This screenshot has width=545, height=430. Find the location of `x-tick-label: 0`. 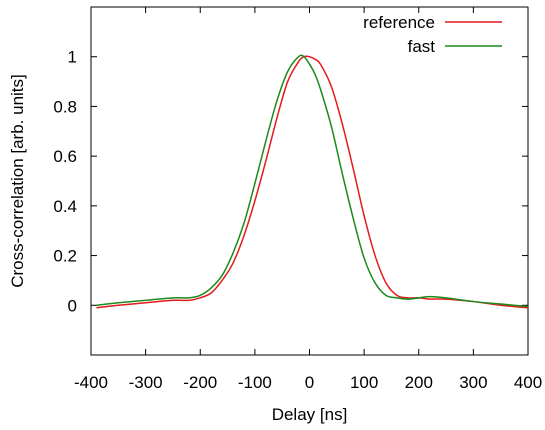

x-tick-label: 0 is located at coordinates (309, 382).